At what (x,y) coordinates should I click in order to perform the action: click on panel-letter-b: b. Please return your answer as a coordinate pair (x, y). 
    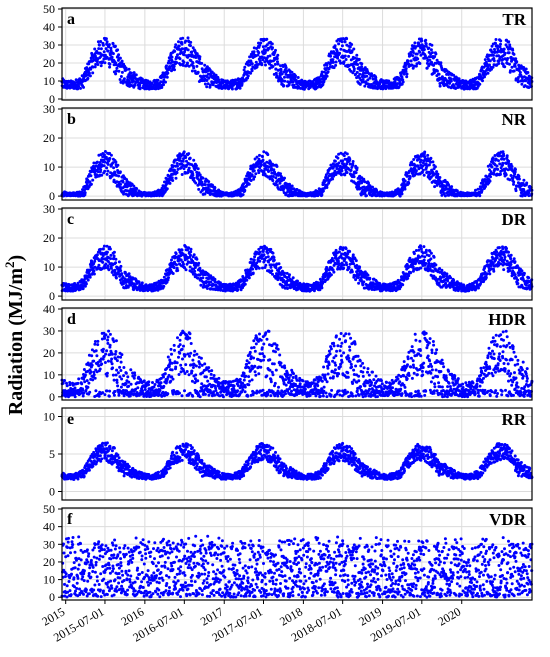
    Looking at the image, I should click on (71, 119).